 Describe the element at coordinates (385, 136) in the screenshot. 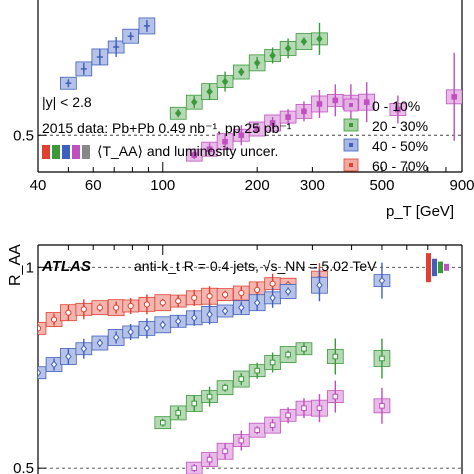

I see `legend: 0 - 10% 20 - 30% 40 - 50% 60 - 70%` at that location.